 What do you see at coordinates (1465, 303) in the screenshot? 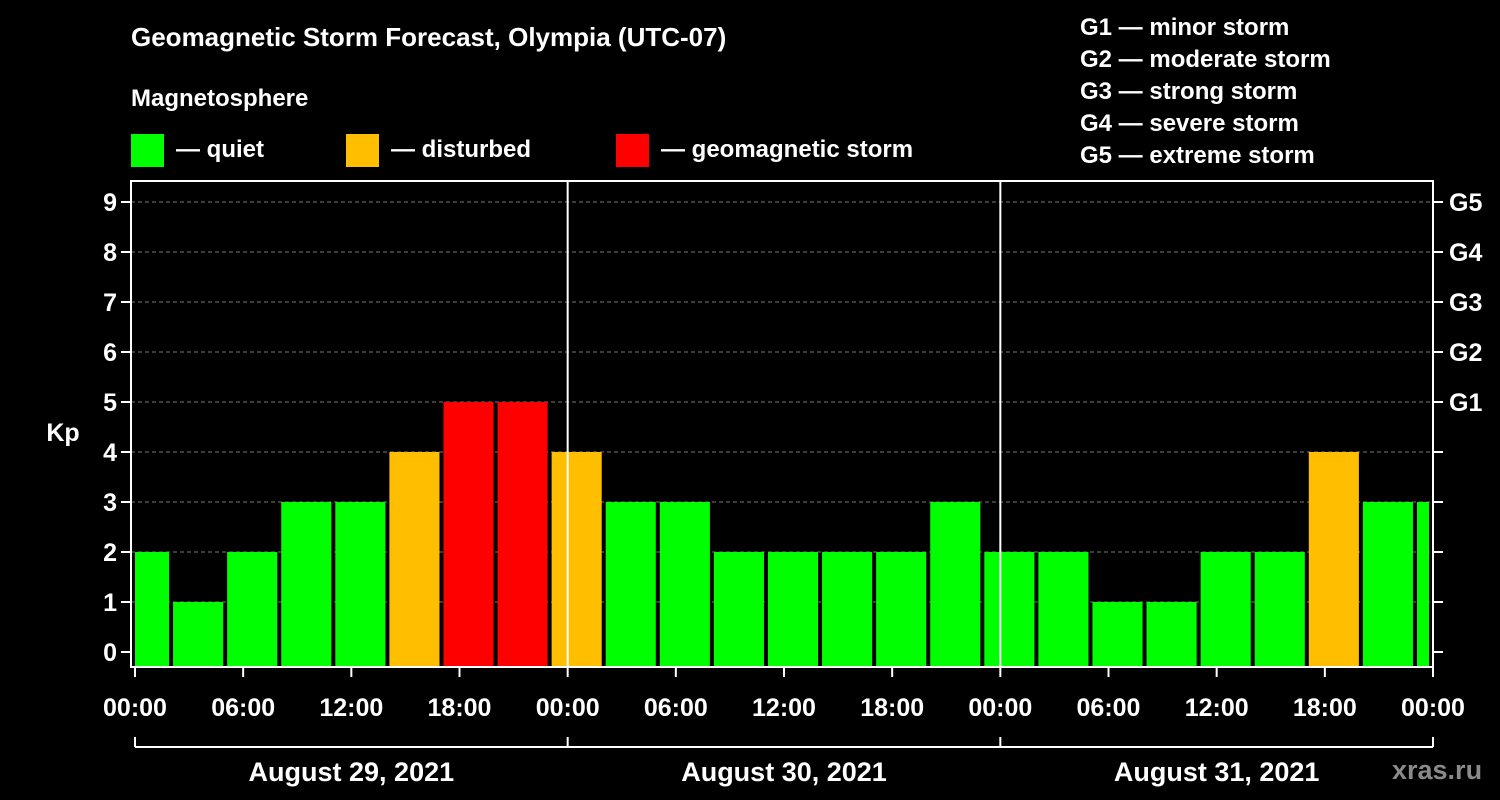
I see `right-tick-label-g3: G3` at bounding box center [1465, 303].